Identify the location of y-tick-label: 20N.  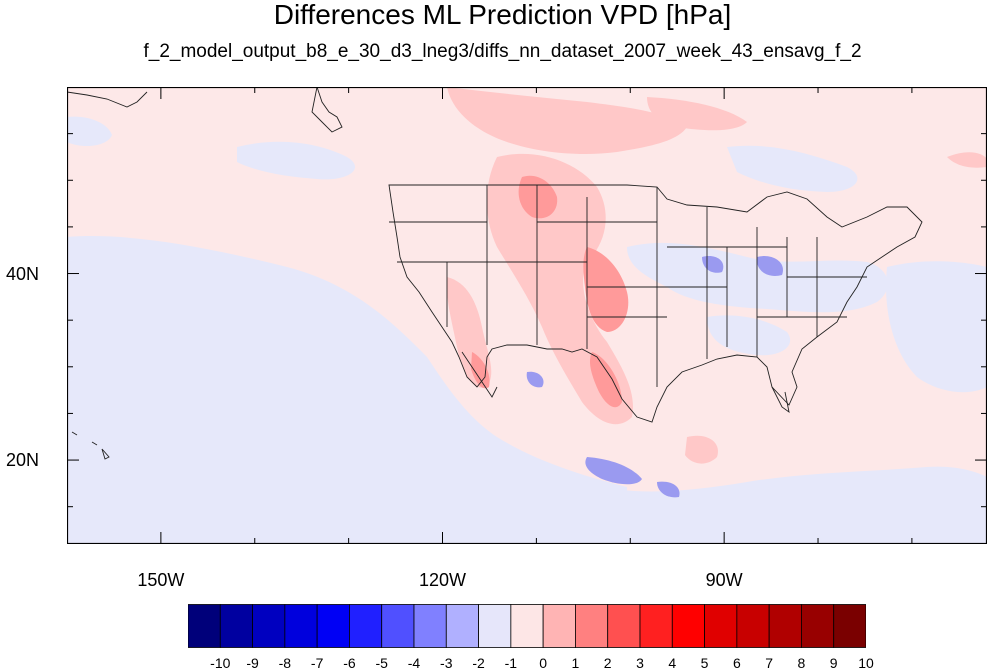
(23, 460).